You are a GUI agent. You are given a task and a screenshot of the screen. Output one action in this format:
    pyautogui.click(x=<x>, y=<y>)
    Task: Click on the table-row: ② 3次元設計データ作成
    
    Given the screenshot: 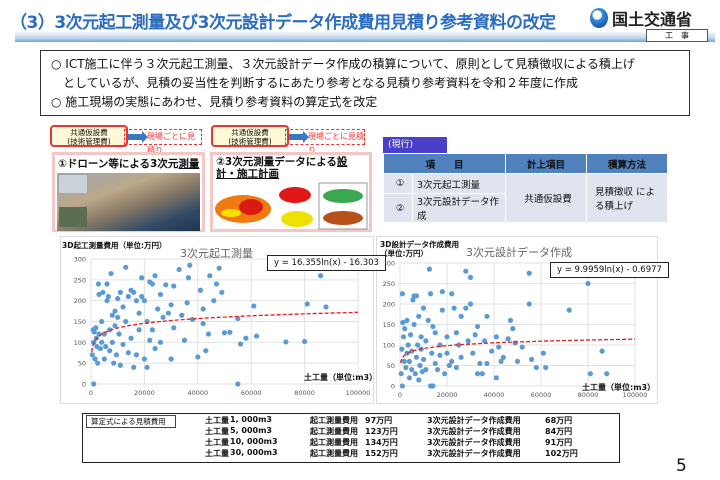 What is the action you would take?
    pyautogui.click(x=525, y=208)
    